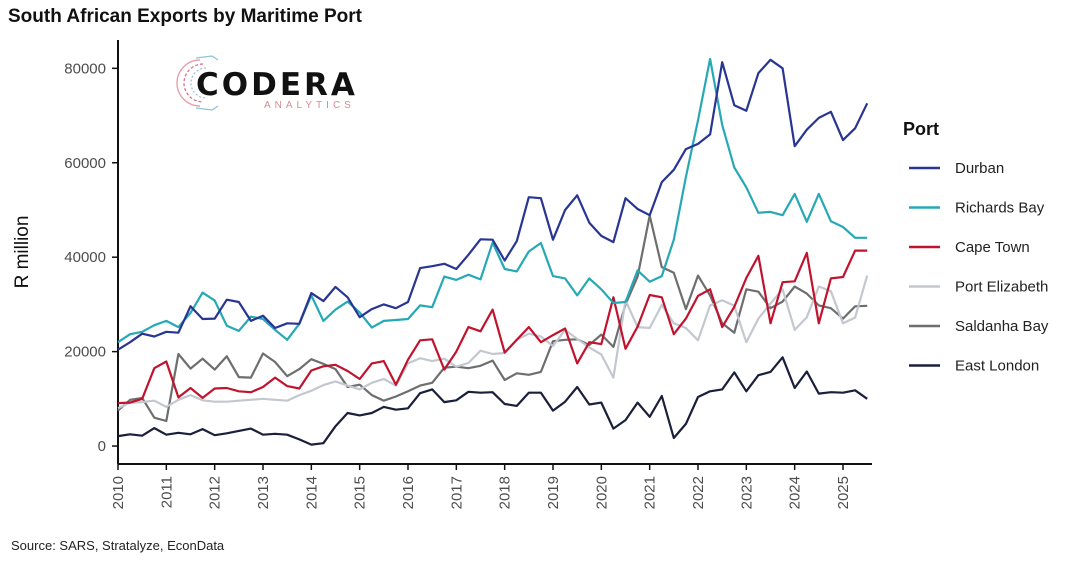  I want to click on x-tick-label: 2010, so click(118, 492).